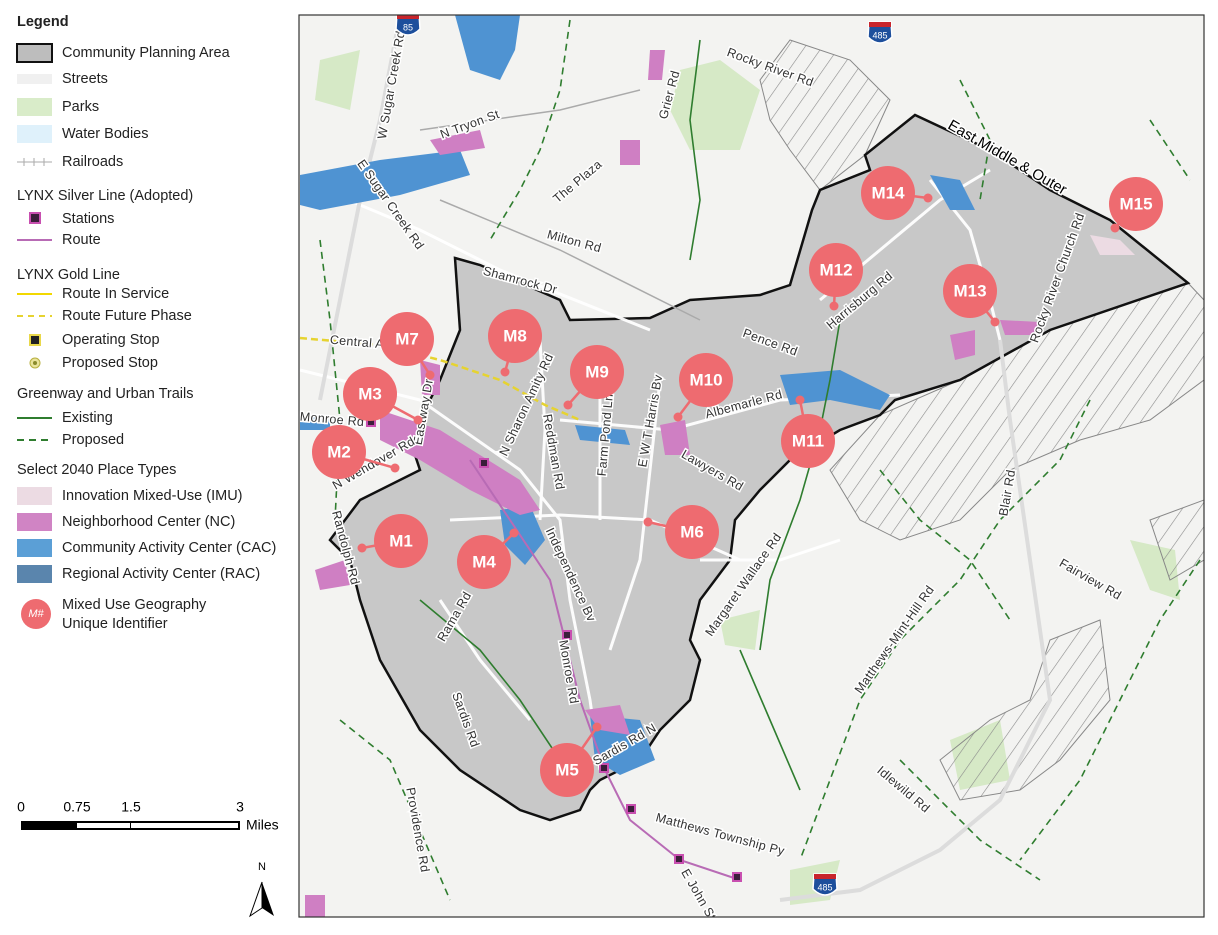  What do you see at coordinates (146, 53) in the screenshot?
I see `legend-label: Community Planning Area` at bounding box center [146, 53].